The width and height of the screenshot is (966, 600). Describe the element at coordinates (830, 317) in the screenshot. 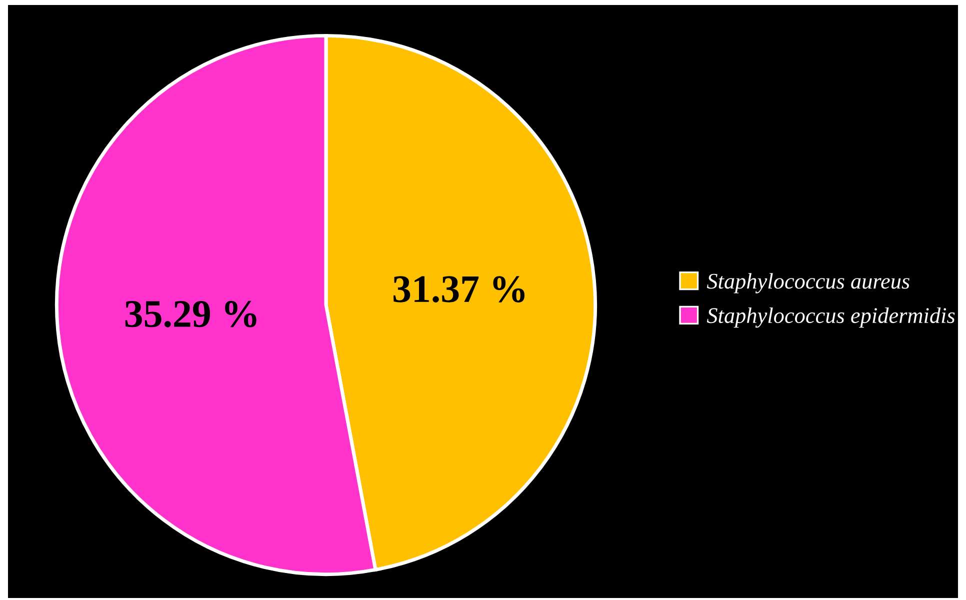

I see `legend-label: Staphylococcus epidermidis` at that location.